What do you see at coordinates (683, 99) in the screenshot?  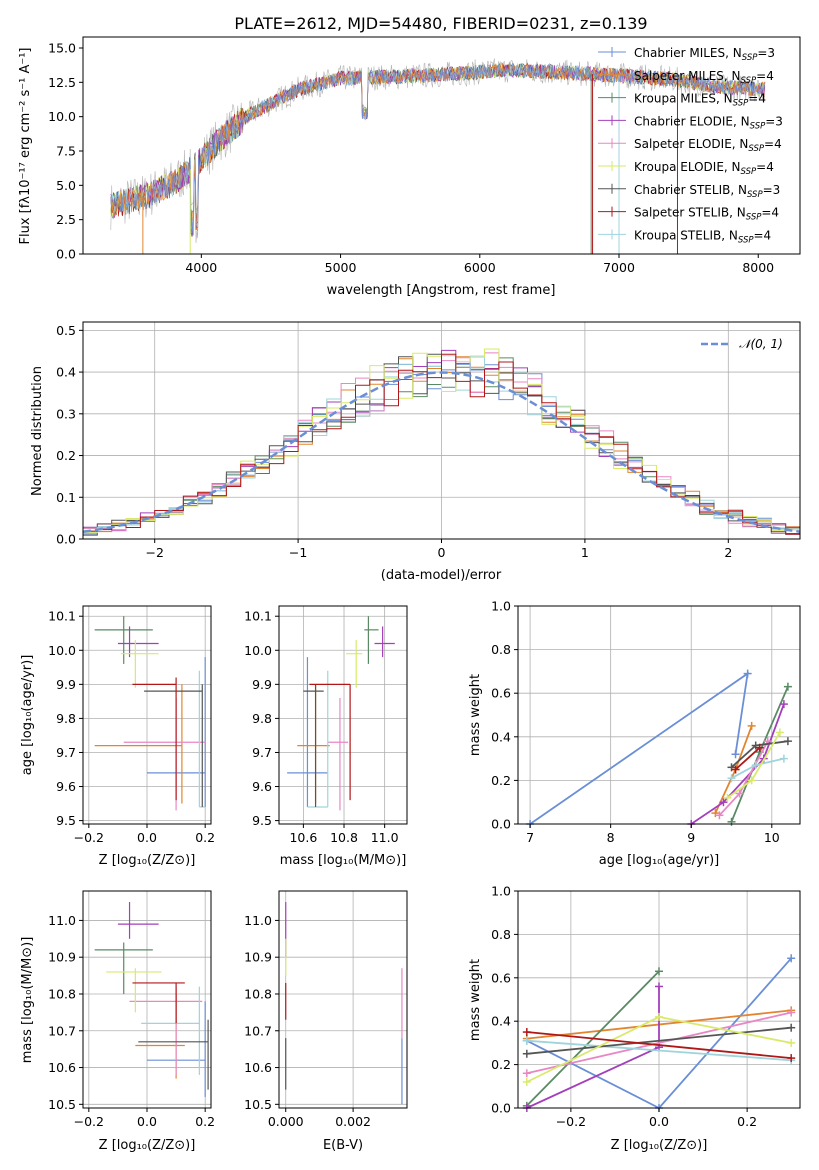 I see `legend-label-text: Kroupa MILES, N` at bounding box center [683, 99].